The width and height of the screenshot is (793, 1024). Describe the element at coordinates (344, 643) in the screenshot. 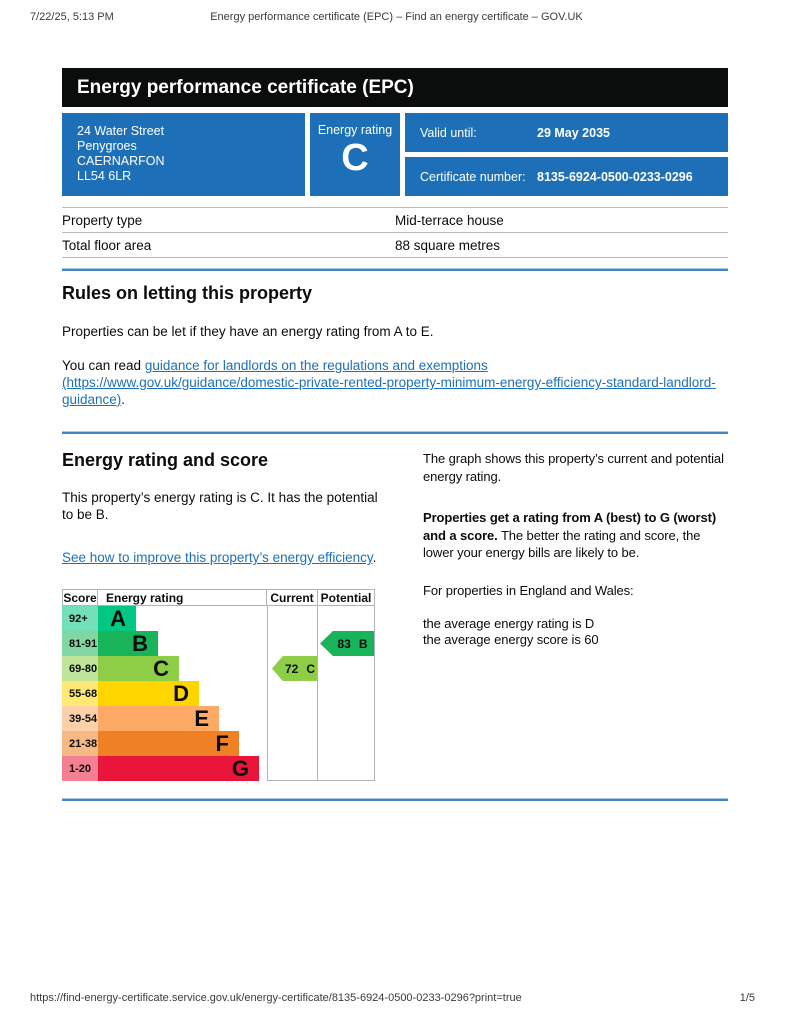

I see `potential-rating-arrow-score: 83` at that location.